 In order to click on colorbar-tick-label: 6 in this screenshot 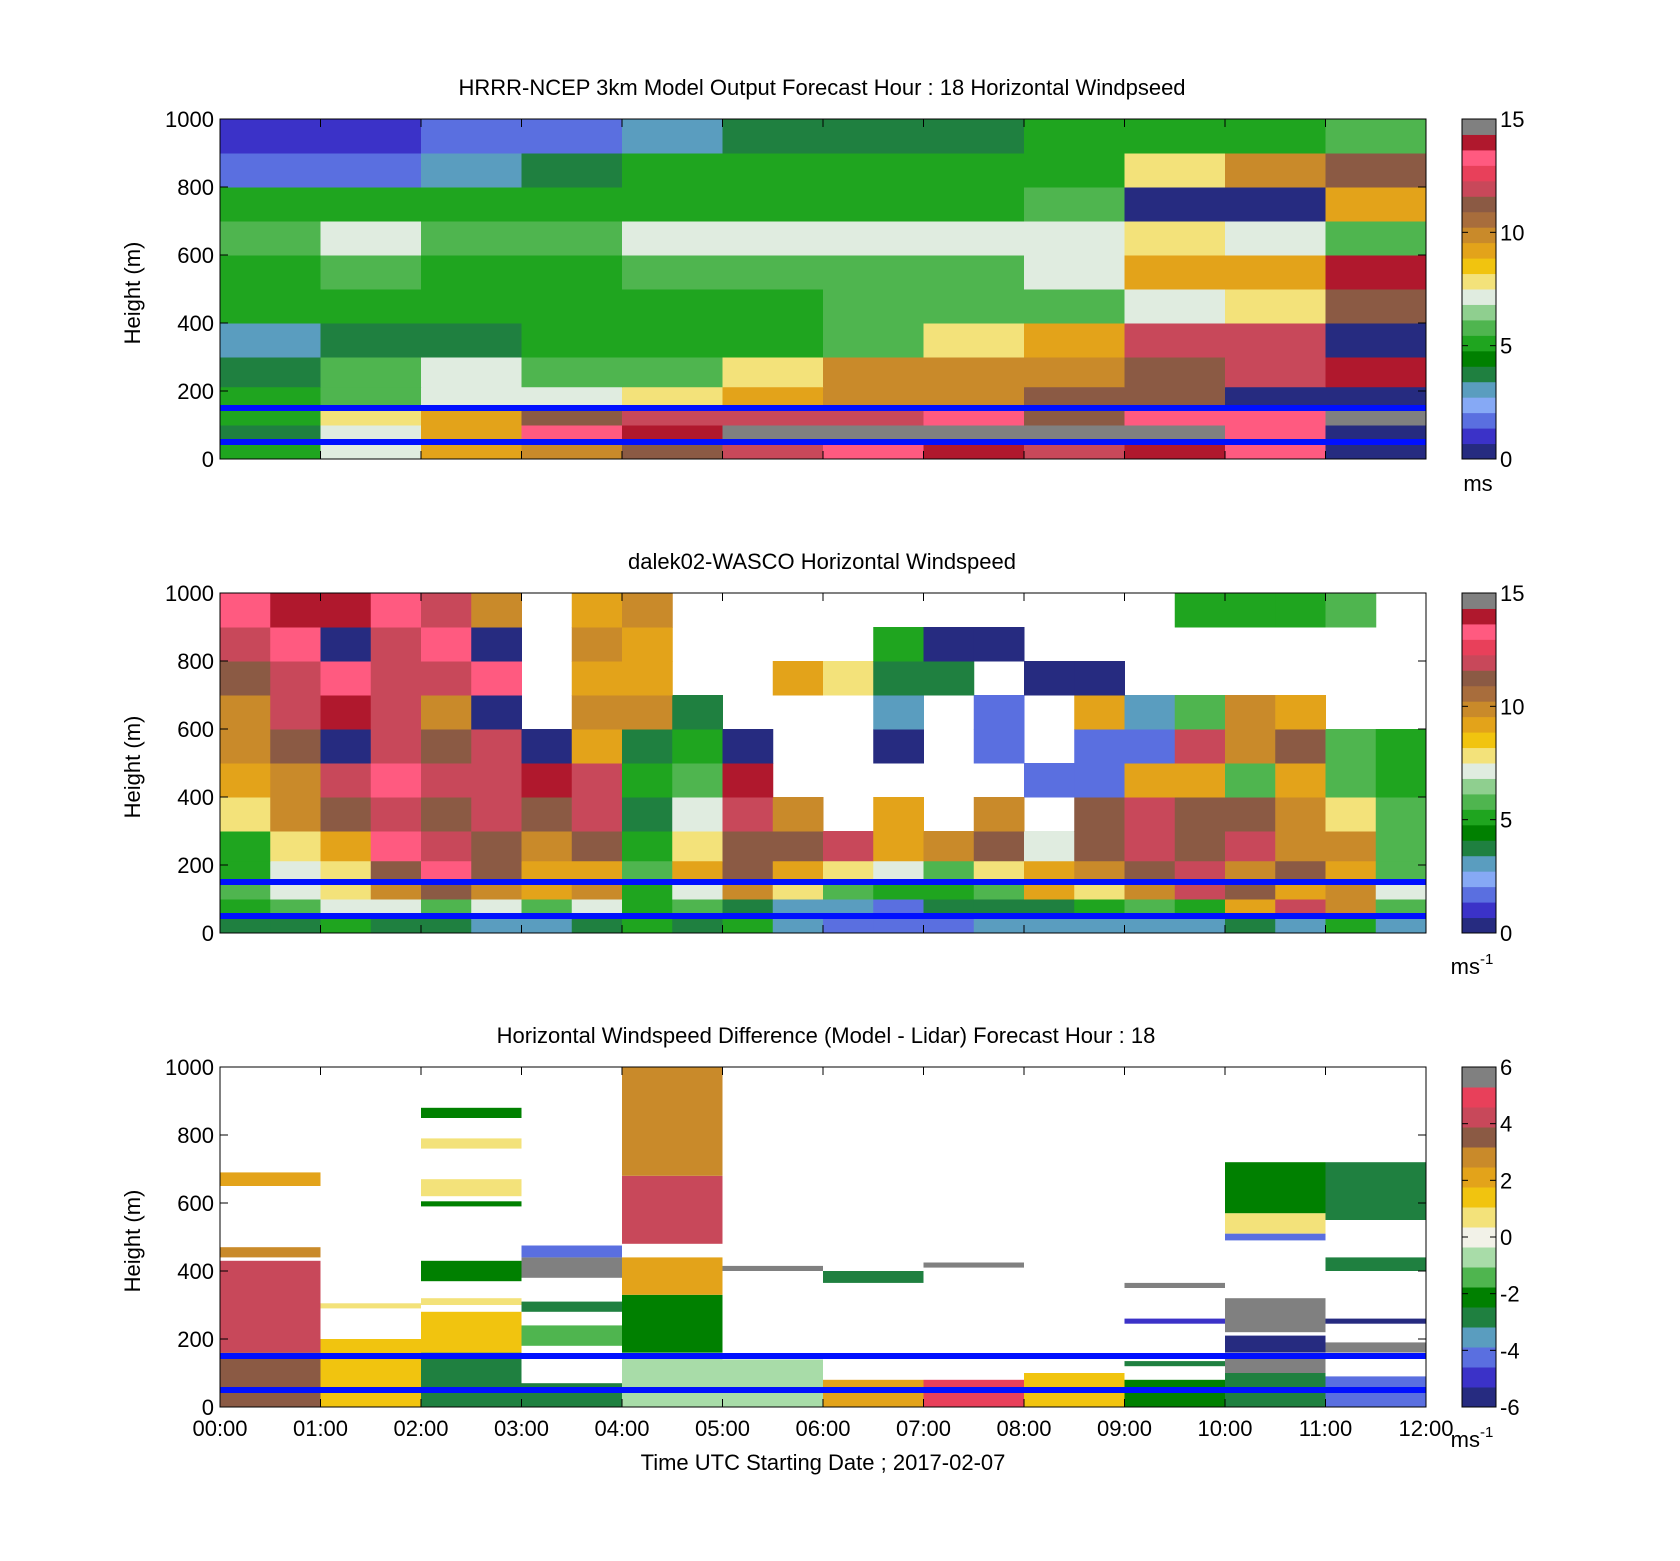, I will do `click(1506, 1067)`.